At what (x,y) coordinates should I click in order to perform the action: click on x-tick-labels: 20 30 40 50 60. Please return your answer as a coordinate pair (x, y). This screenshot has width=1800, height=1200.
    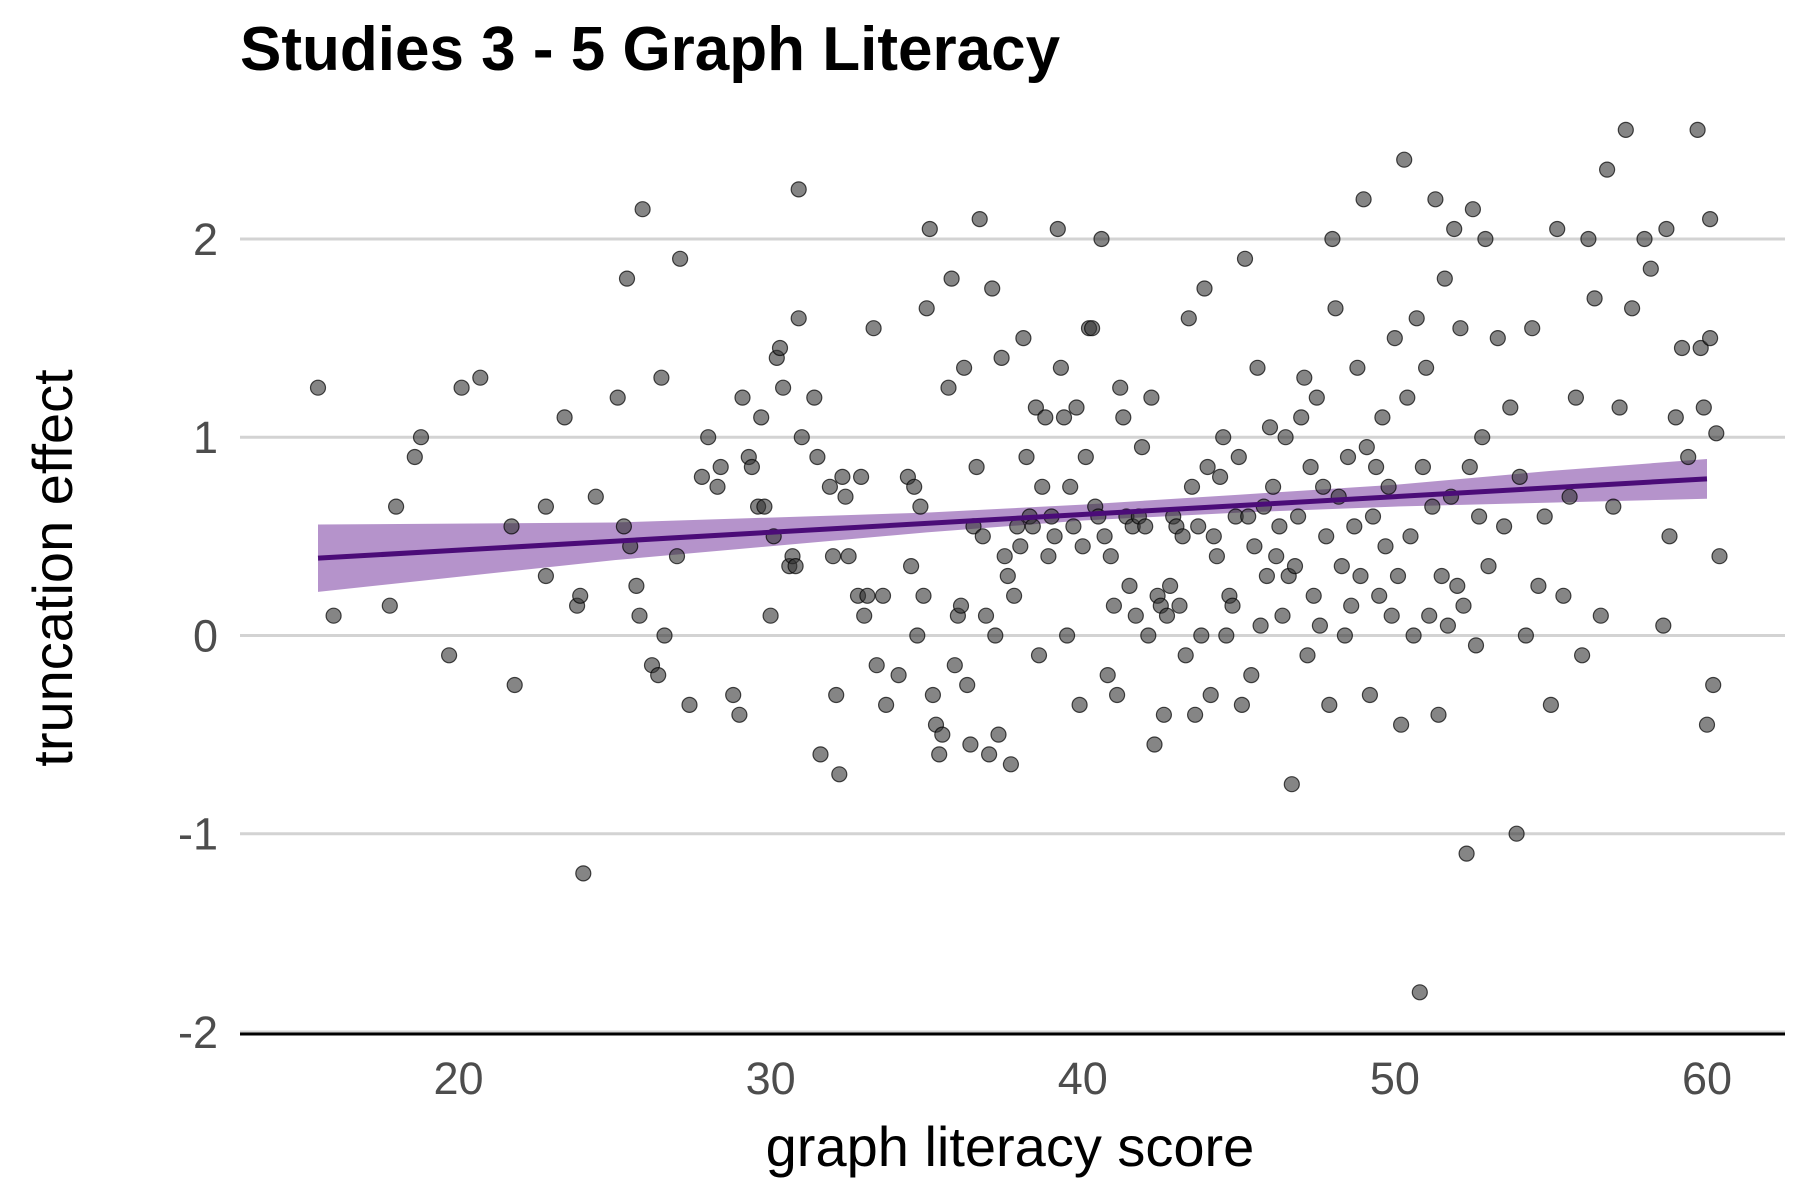
    Looking at the image, I should click on (1082, 1078).